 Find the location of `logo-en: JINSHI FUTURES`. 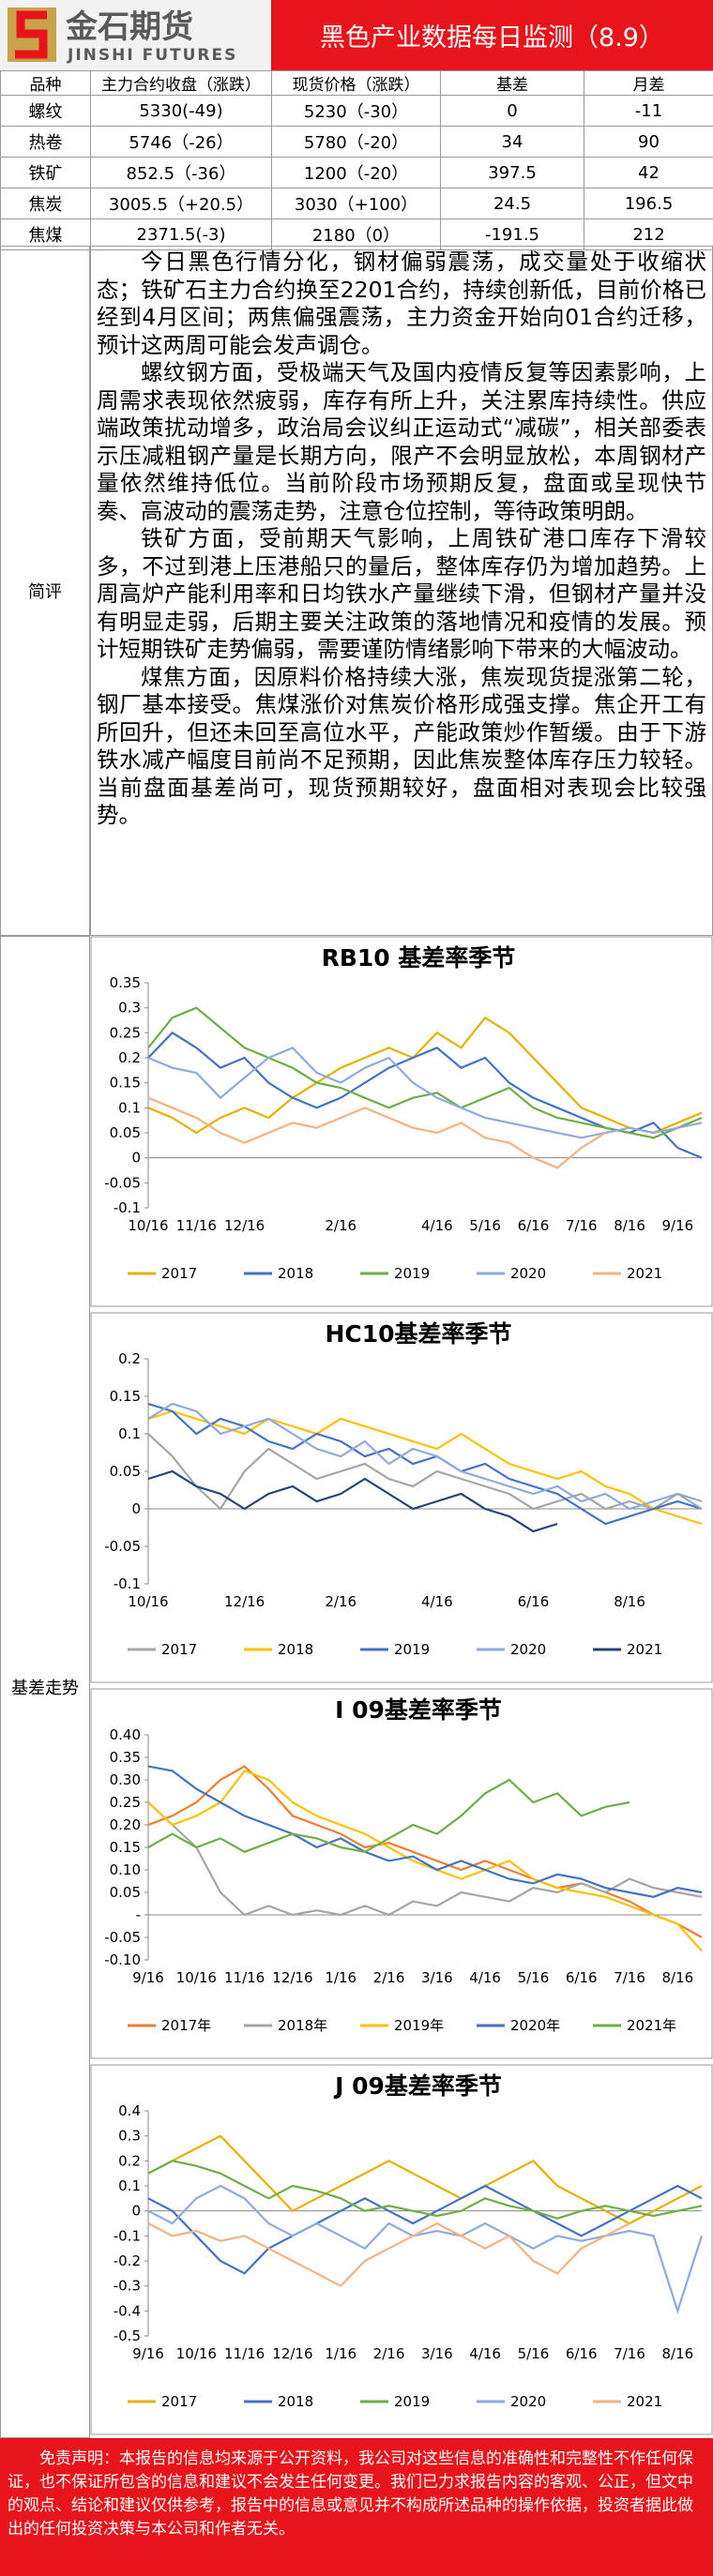

logo-en: JINSHI FUTURES is located at coordinates (152, 55).